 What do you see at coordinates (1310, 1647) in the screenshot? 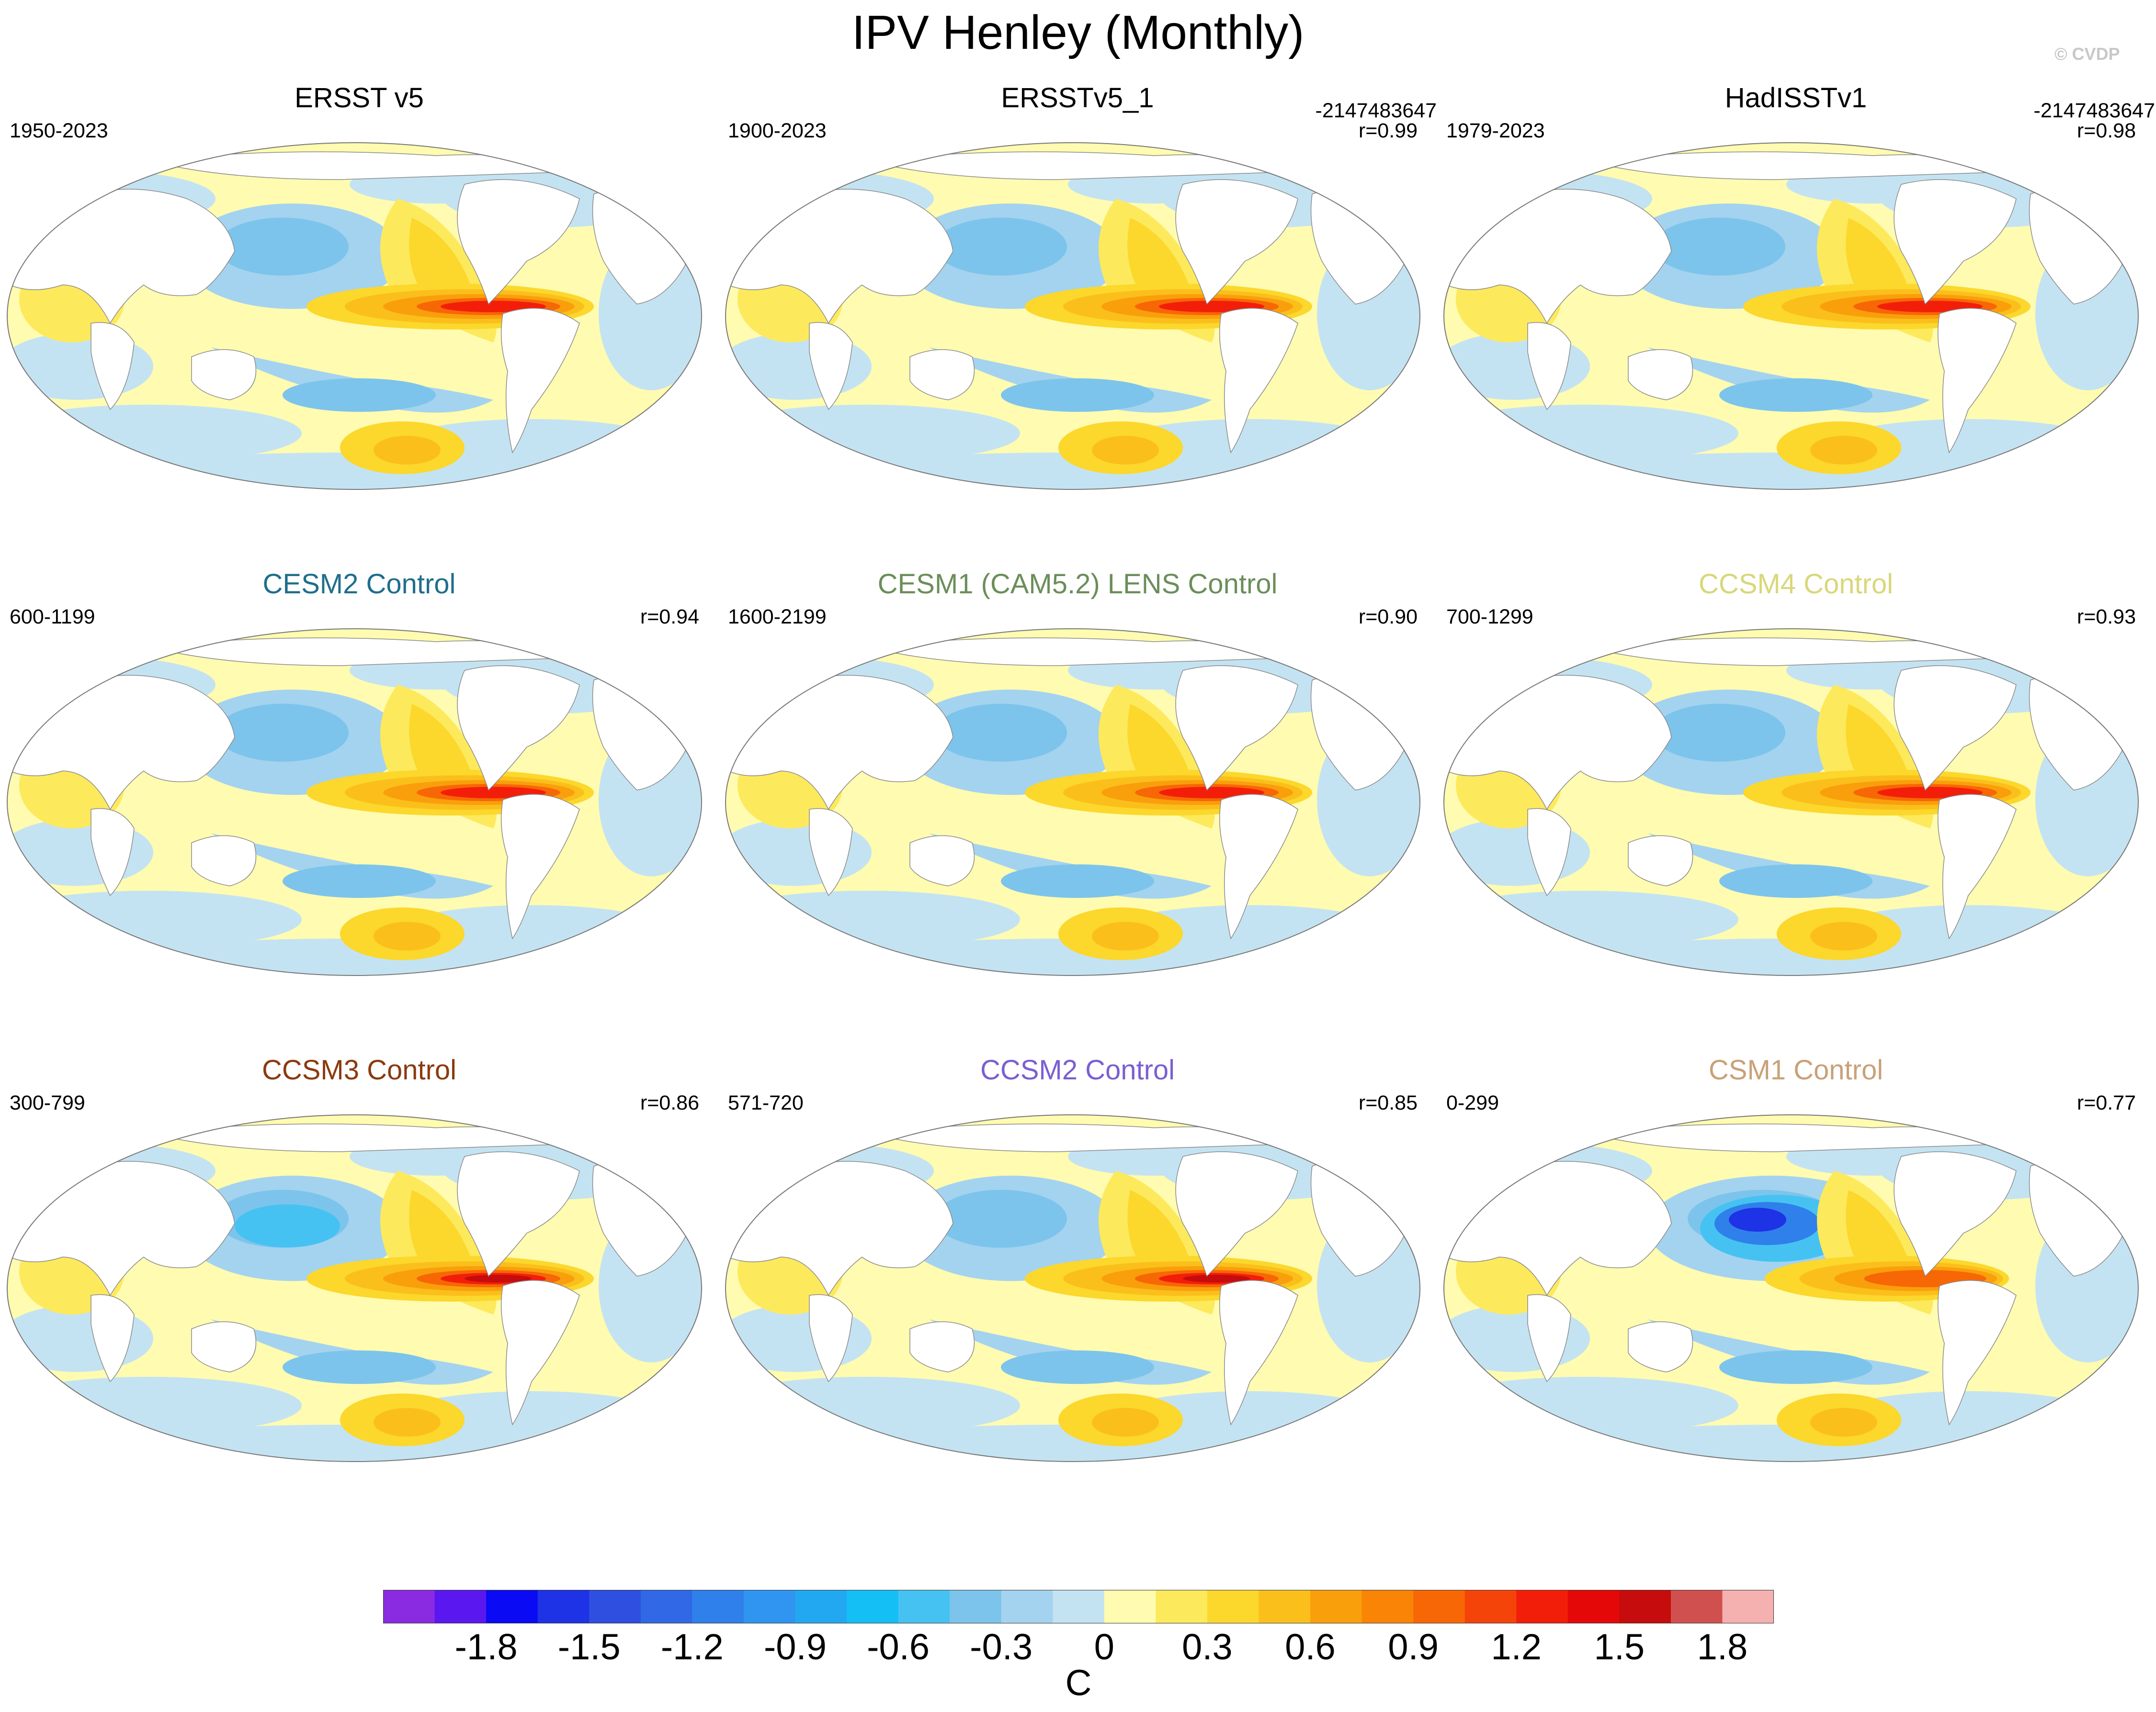
I see `colorbar-tick-label: 0.6` at bounding box center [1310, 1647].